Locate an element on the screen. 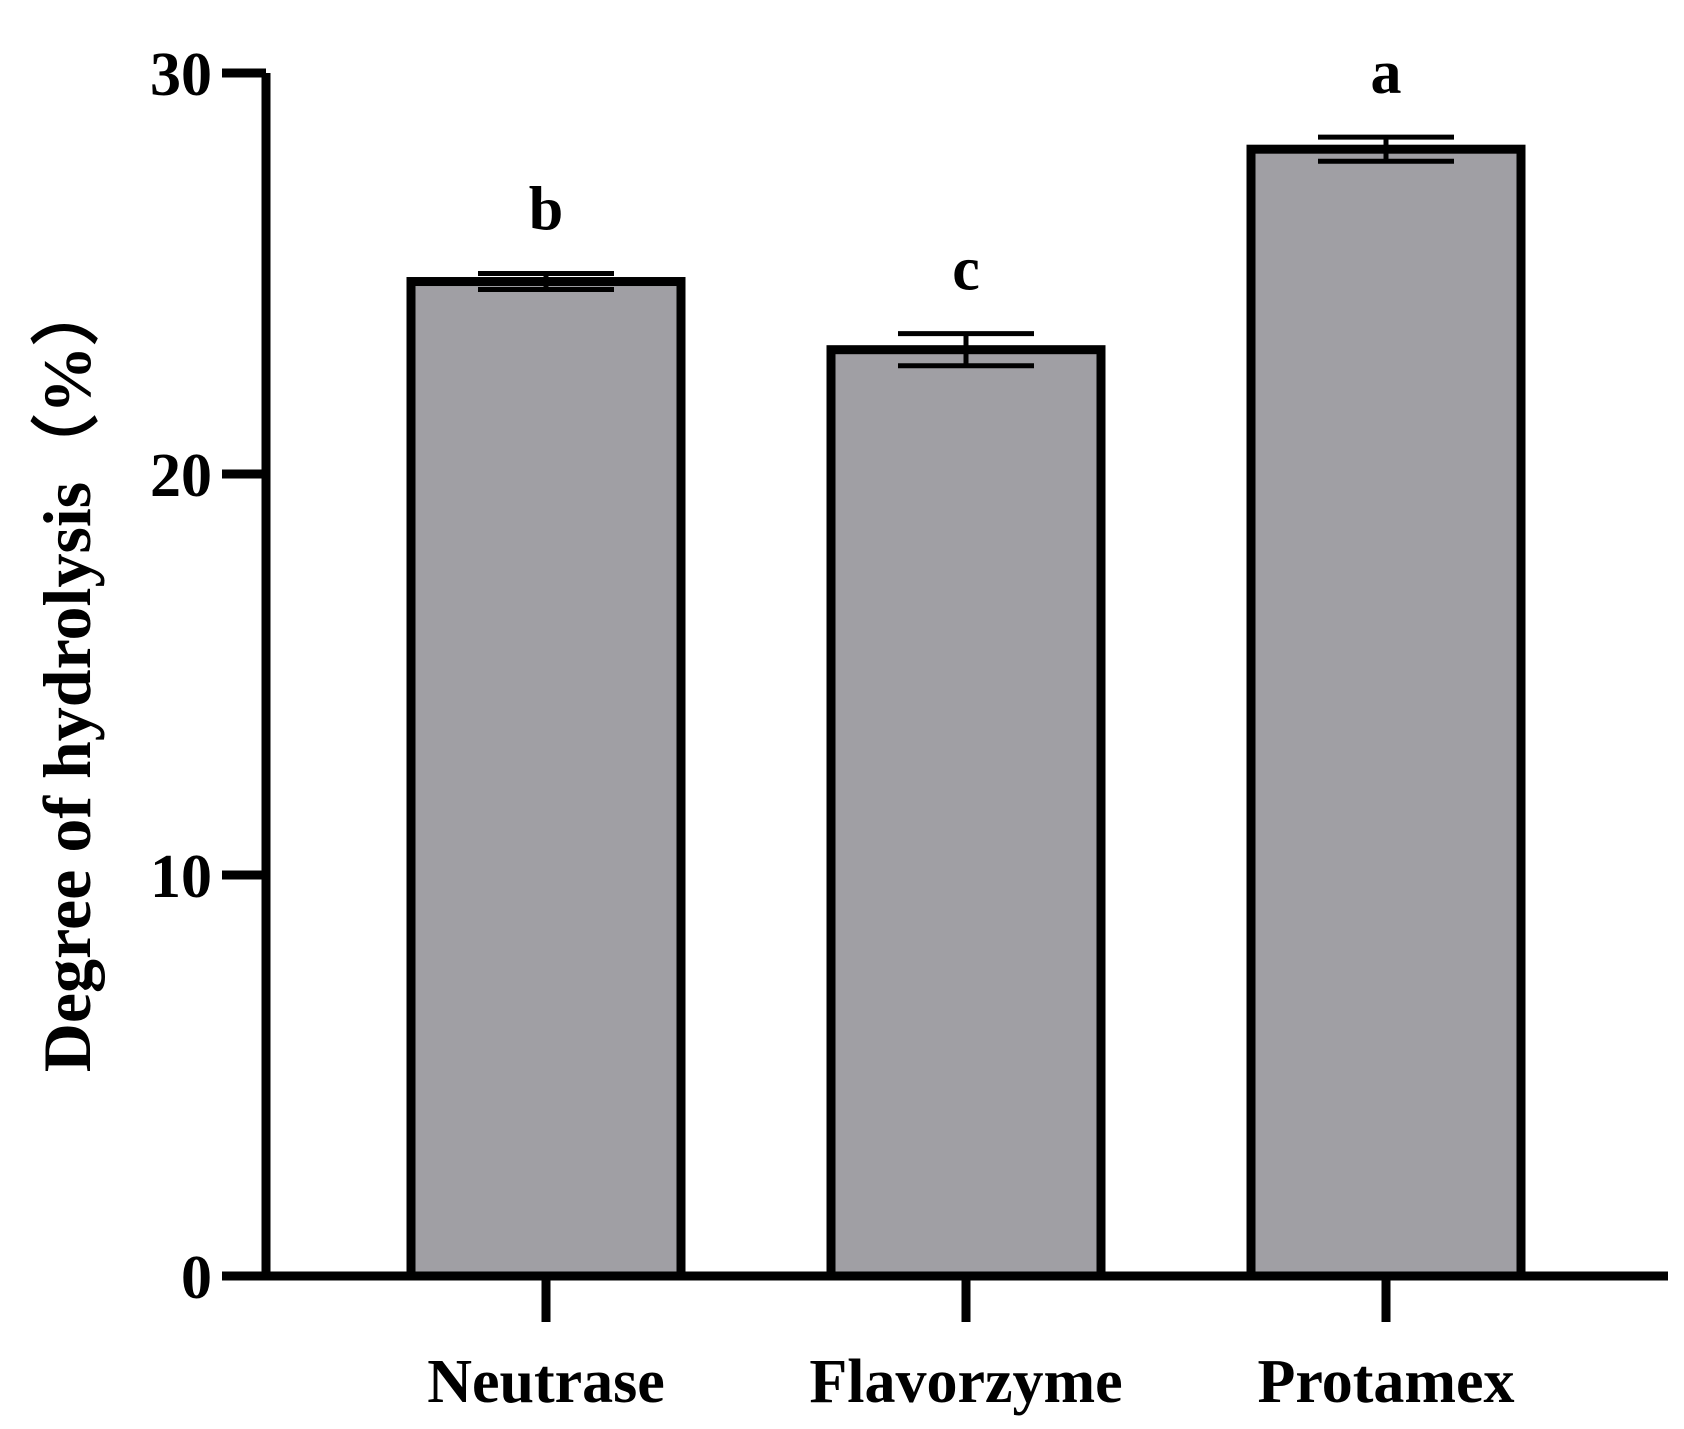 Image resolution: width=1684 pixels, height=1429 pixels. bar-protamex is located at coordinates (1386, 712).